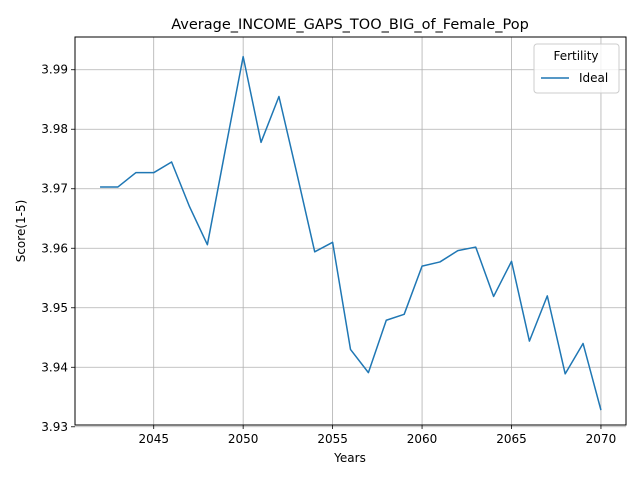 This screenshot has width=640, height=480. I want to click on y-tick-label: 3.94, so click(54, 367).